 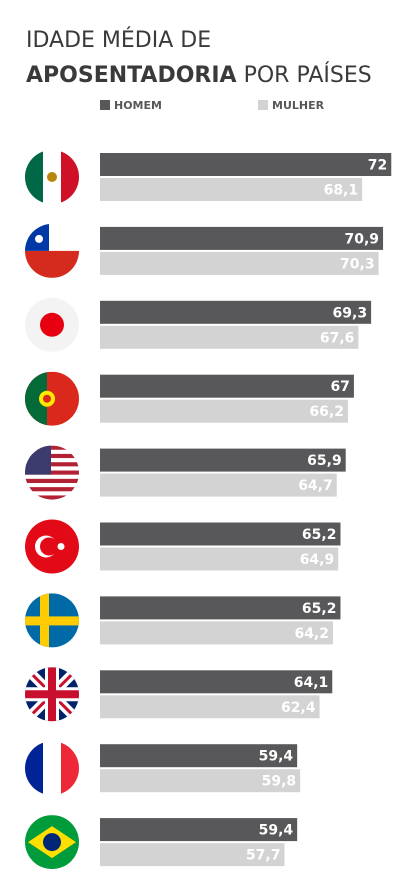 What do you see at coordinates (308, 75) in the screenshot?
I see `chart-title-rest: POR PAÍSES` at bounding box center [308, 75].